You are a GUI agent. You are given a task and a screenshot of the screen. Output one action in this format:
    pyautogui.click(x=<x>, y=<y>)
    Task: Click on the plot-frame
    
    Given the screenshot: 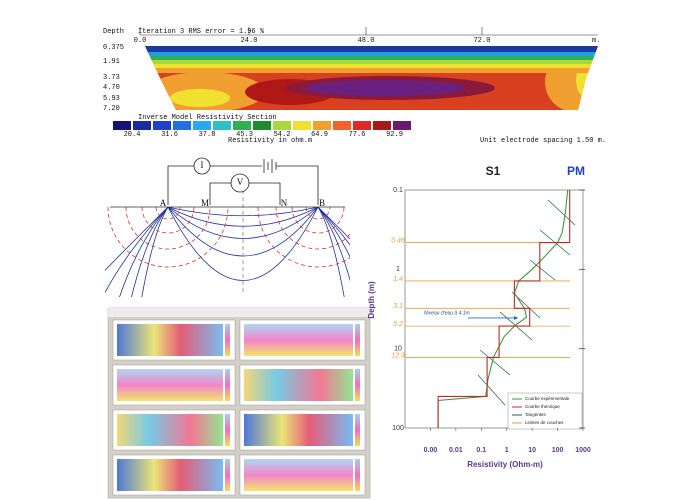 What is the action you would take?
    pyautogui.click(x=494, y=309)
    